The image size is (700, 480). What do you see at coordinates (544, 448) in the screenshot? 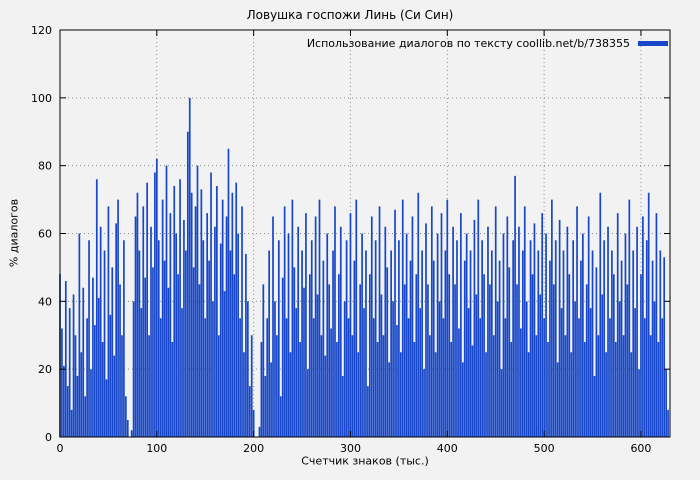
I see `x-tick-label: 500` at bounding box center [544, 448].